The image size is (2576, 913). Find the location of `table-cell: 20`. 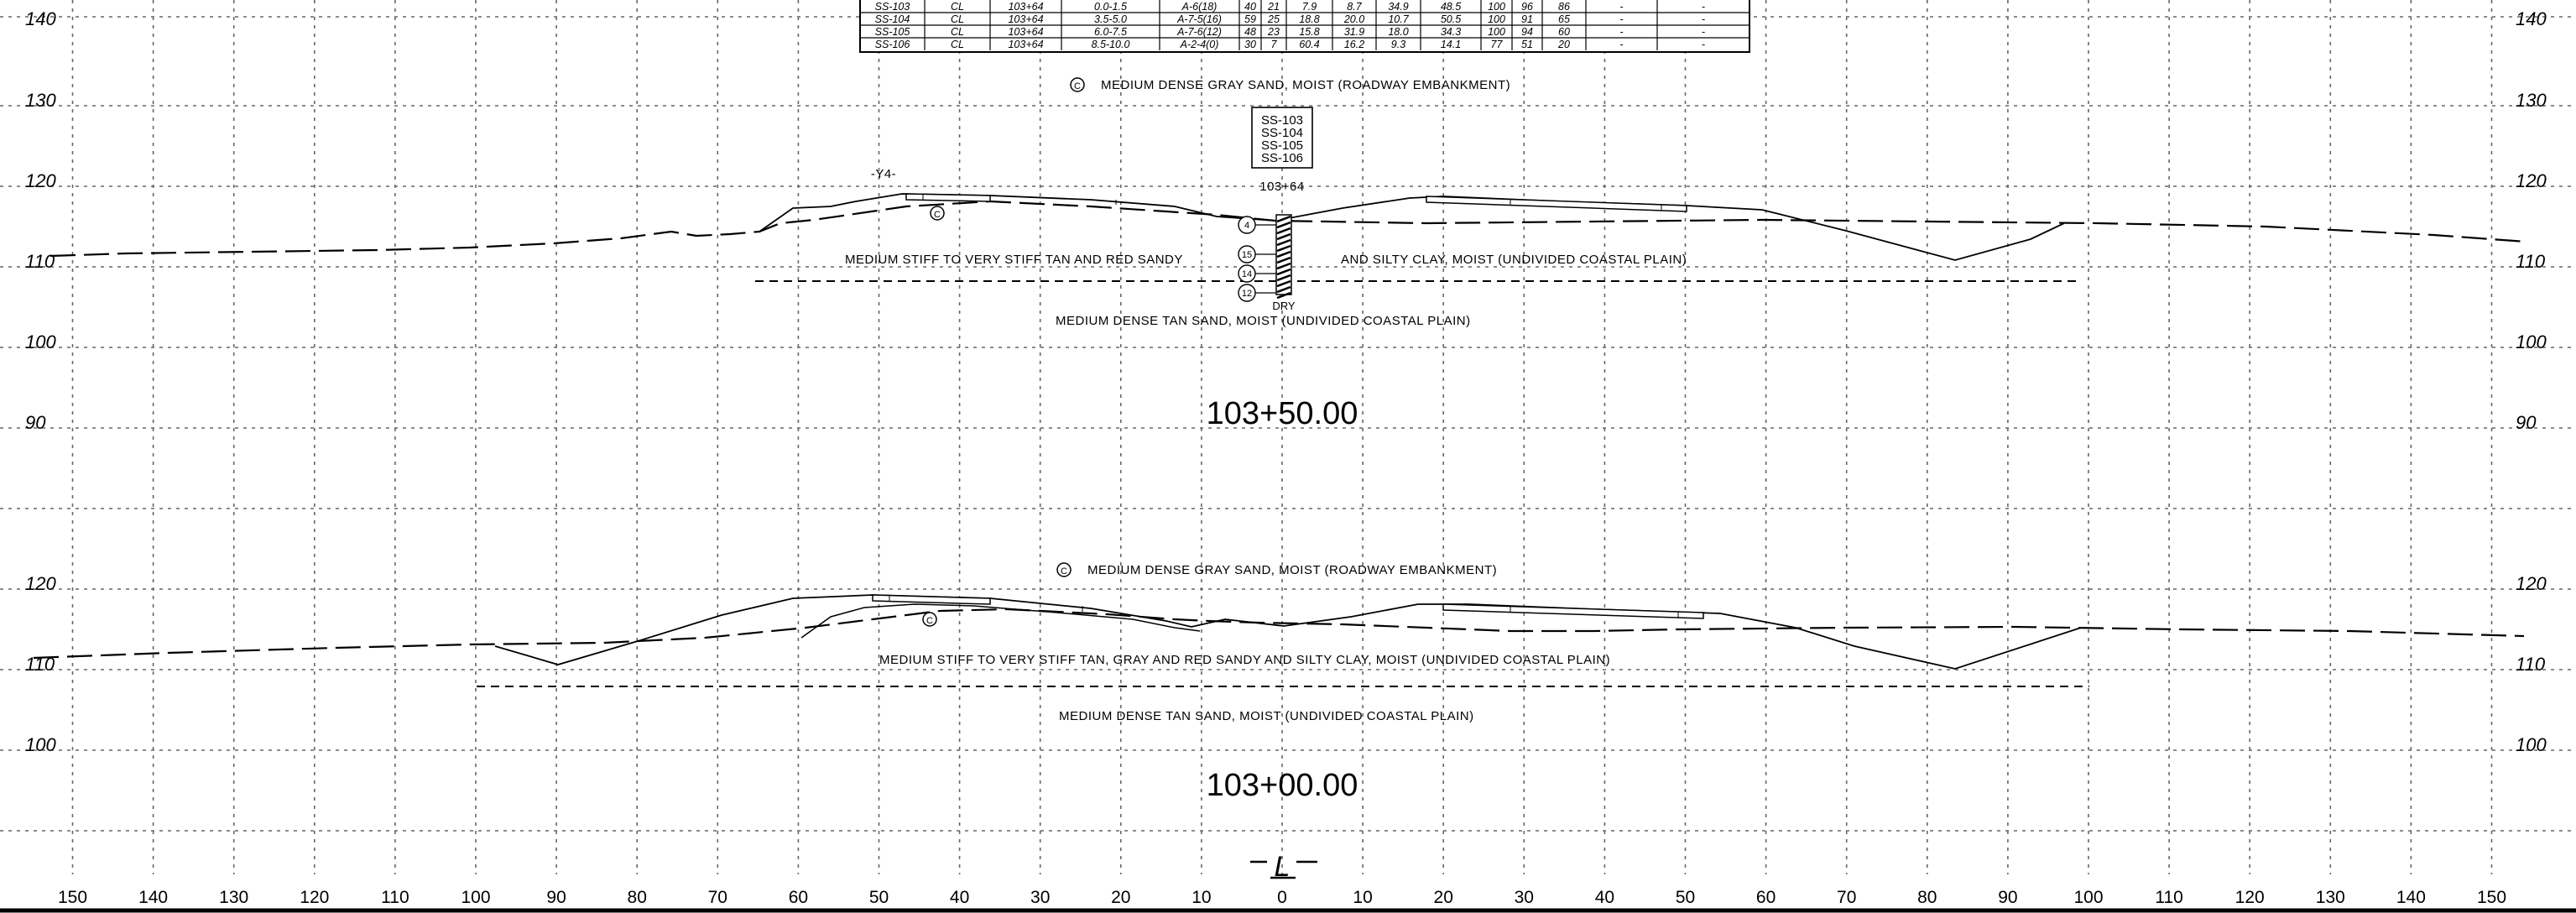

table-cell: 20 is located at coordinates (1563, 44).